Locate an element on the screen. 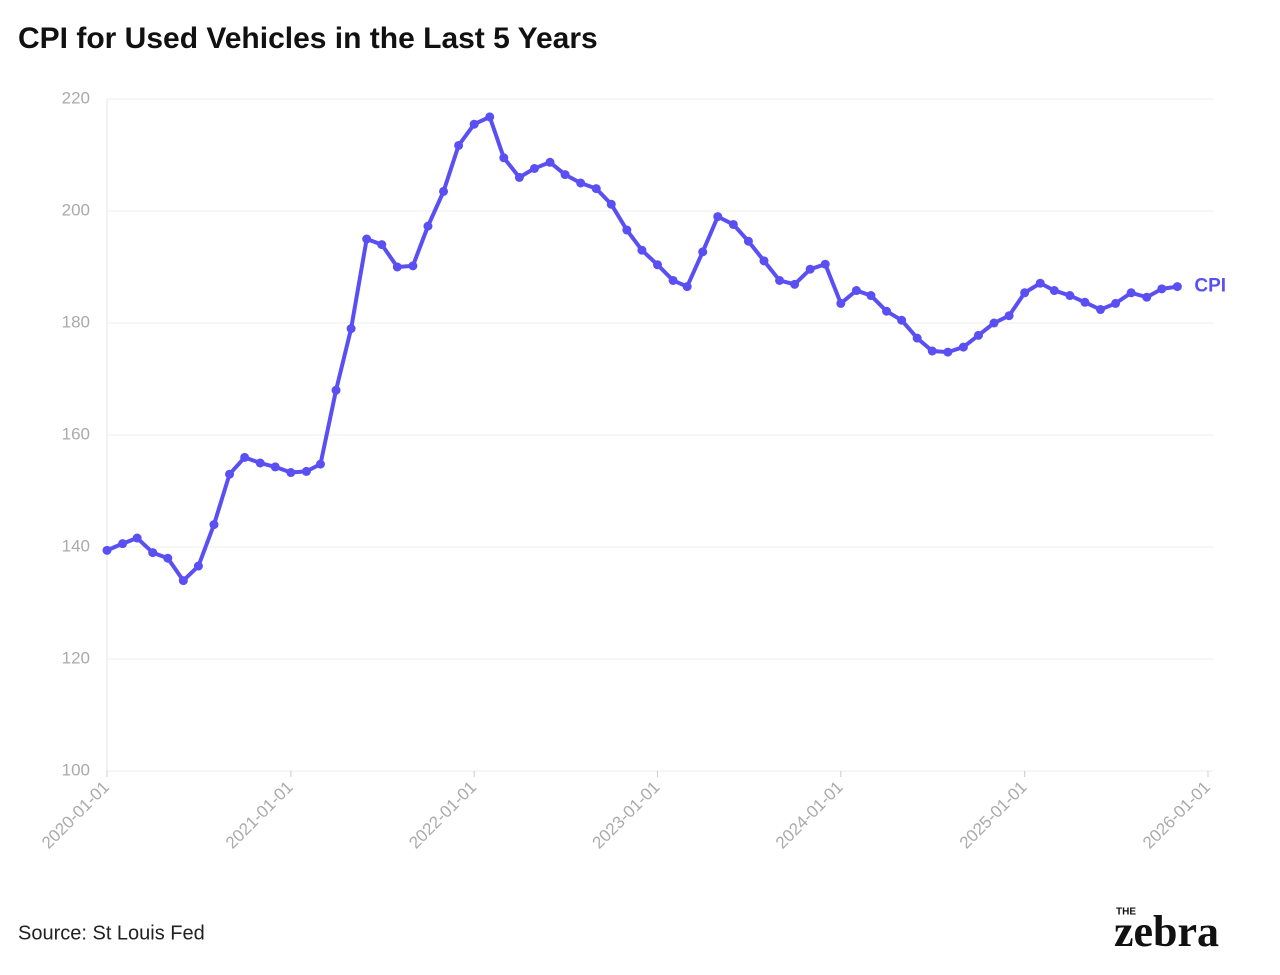 Image resolution: width=1280 pixels, height=975 pixels. x-tick-label: 2024-01-01 is located at coordinates (809, 815).